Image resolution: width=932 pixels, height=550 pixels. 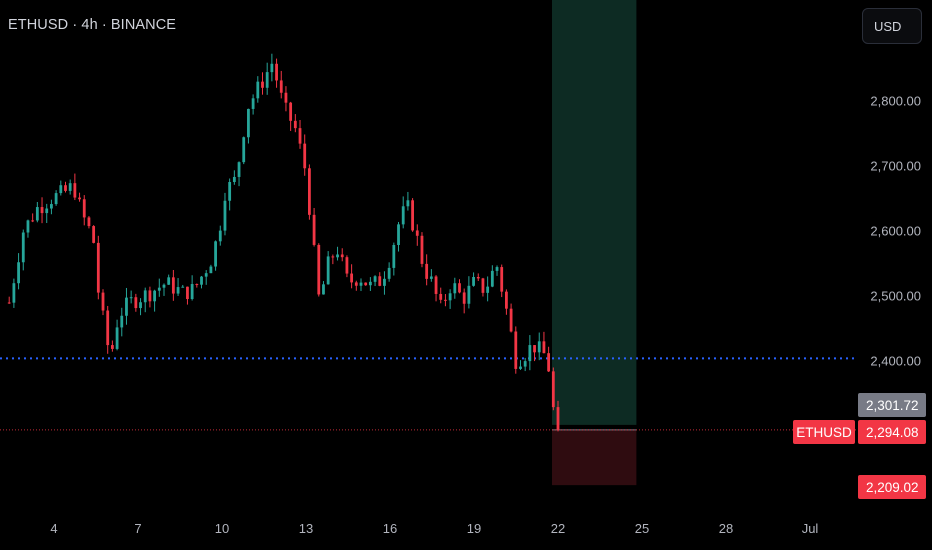 I want to click on target-price-tag: 2,301.72, so click(x=892, y=405).